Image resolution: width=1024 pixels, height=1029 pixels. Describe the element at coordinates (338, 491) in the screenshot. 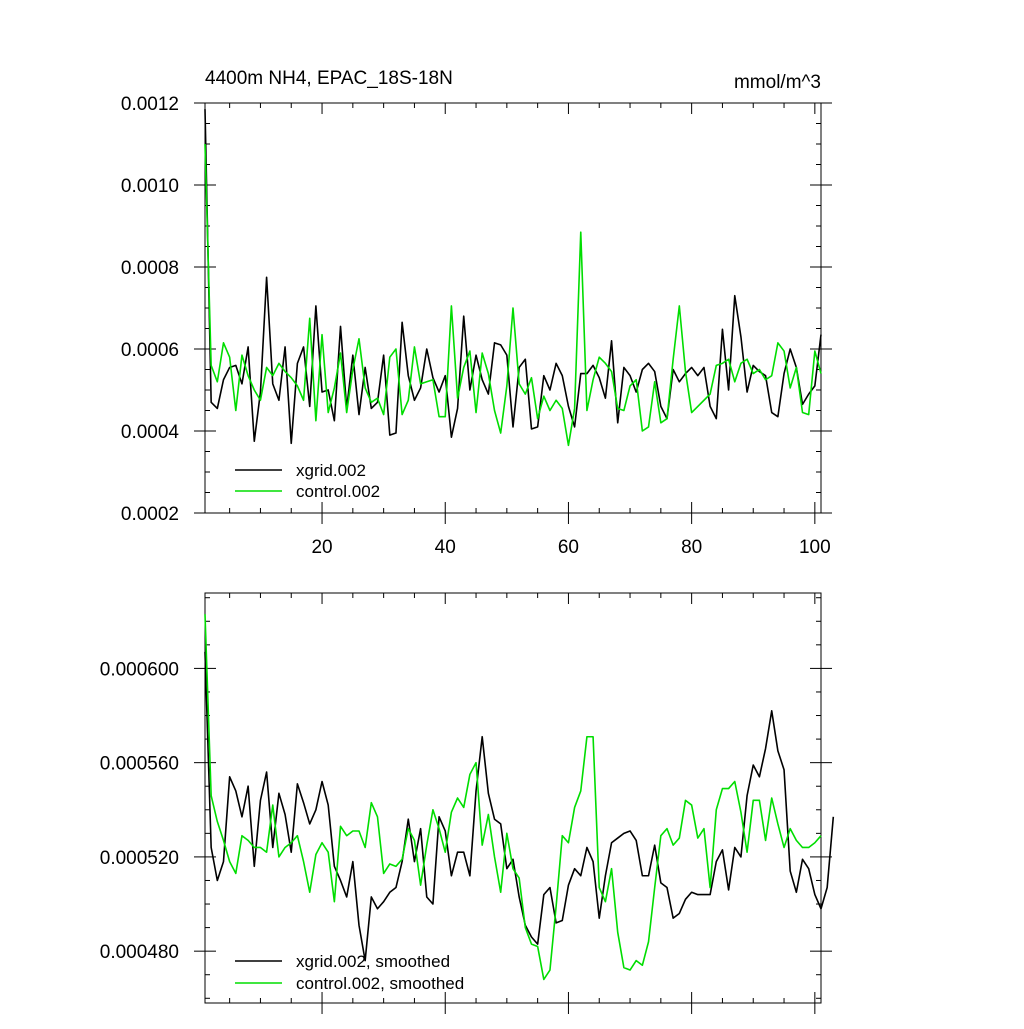

I see `legend-label-control: control.002` at that location.